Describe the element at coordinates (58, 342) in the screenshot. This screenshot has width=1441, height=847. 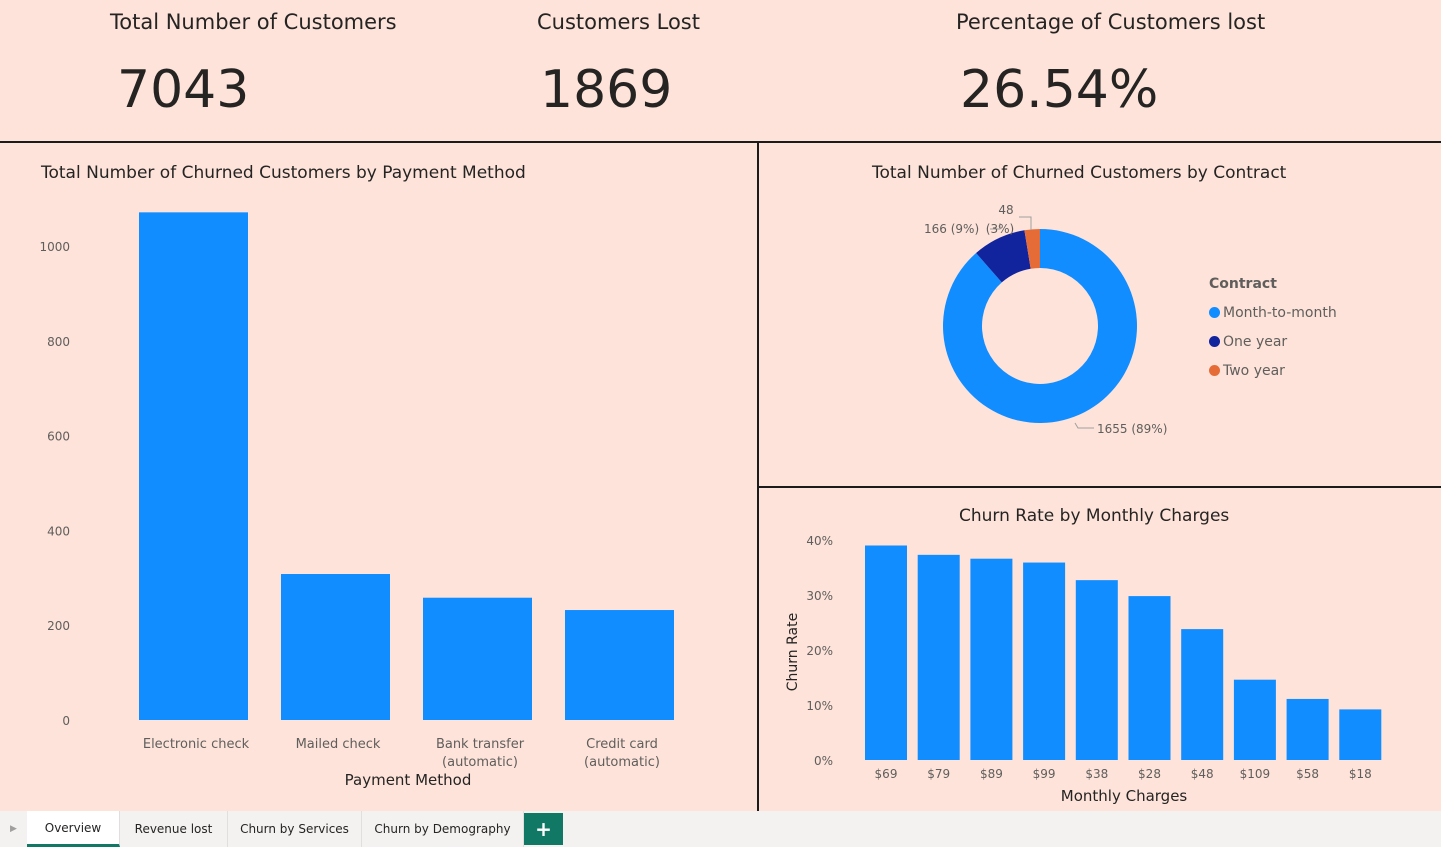
I see `y-tick-label: 800` at that location.